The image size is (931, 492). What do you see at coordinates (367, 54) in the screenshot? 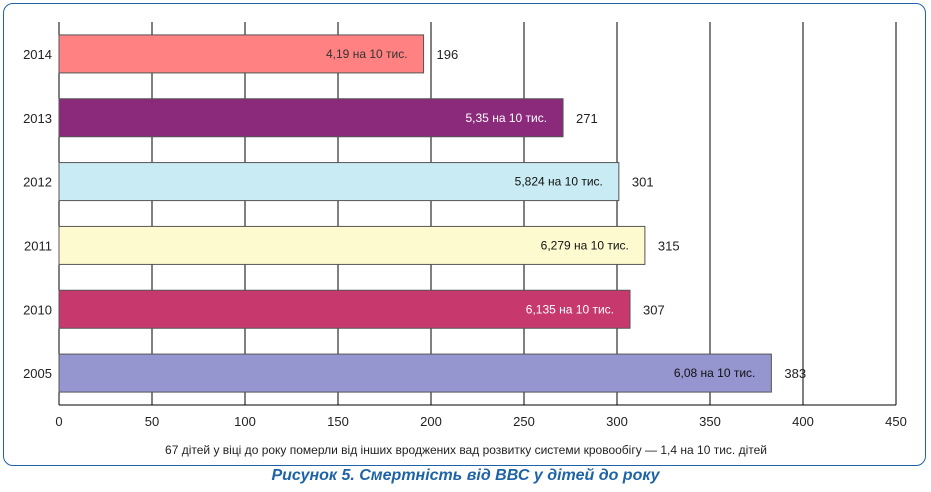
I see `bar-rate-label: 4,19 на 10 тис.` at bounding box center [367, 54].